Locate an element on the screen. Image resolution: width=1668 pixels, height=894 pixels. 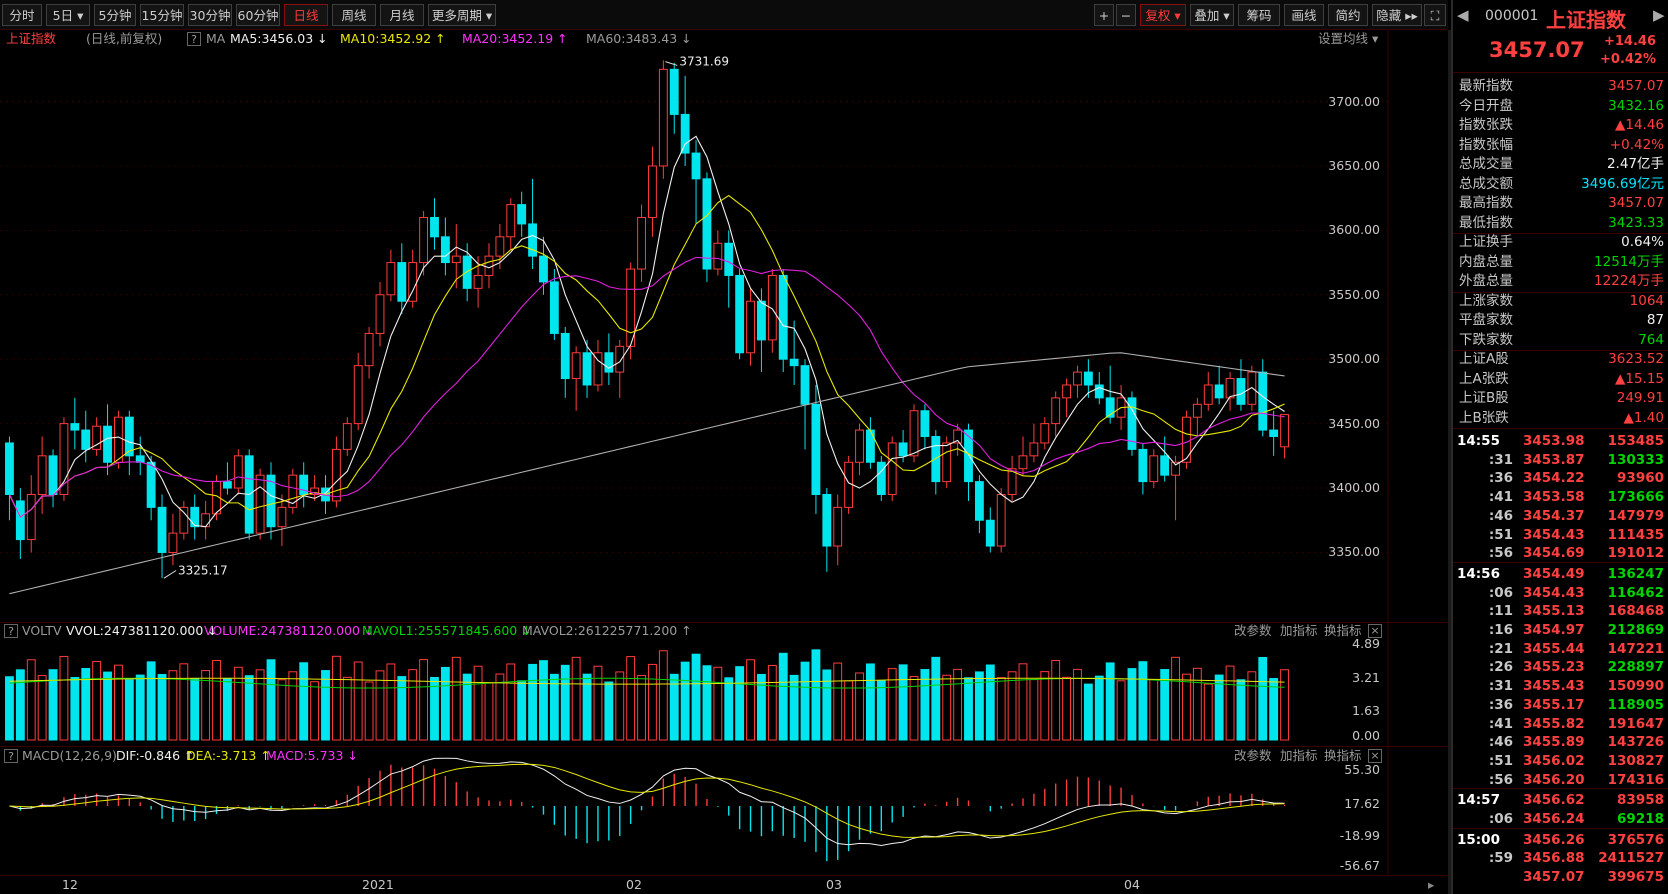
draw-line-button: 画线 is located at coordinates (1304, 15).